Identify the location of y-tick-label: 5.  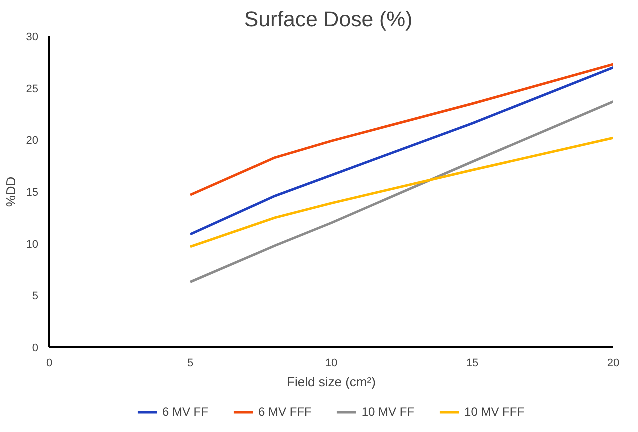
(35, 296).